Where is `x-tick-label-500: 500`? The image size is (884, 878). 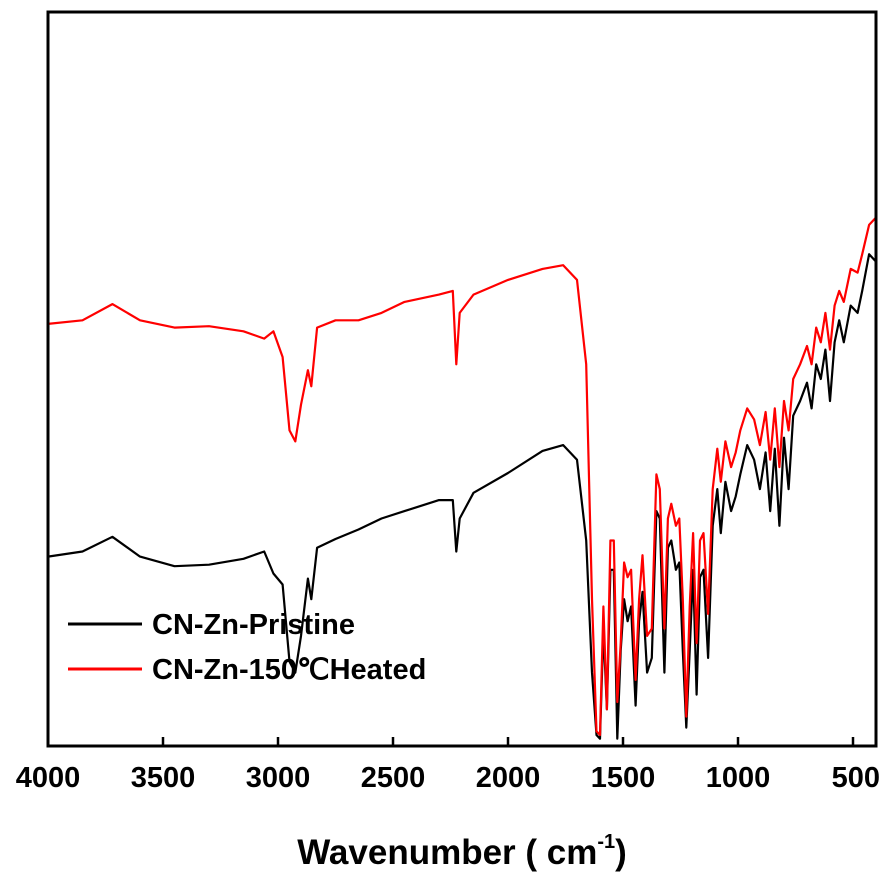
x-tick-label-500: 500 is located at coordinates (856, 778).